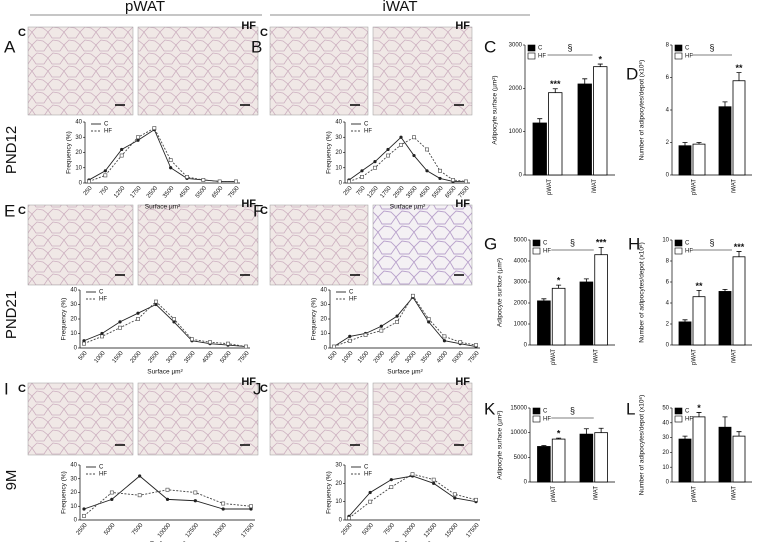 This screenshot has width=762, height=547. What do you see at coordinates (138, 529) in the screenshot?
I see `x-tick-label: 7500` at bounding box center [138, 529].